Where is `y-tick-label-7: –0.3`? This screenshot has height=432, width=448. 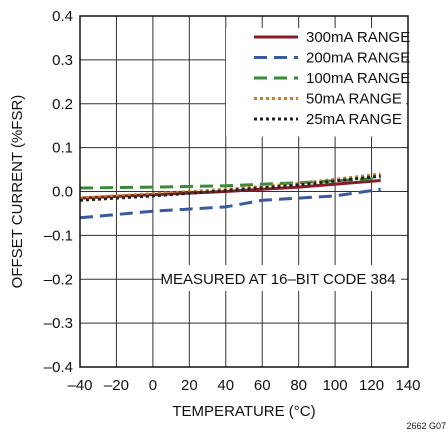
y-tick-label-7: –0.3 is located at coordinates (58, 323).